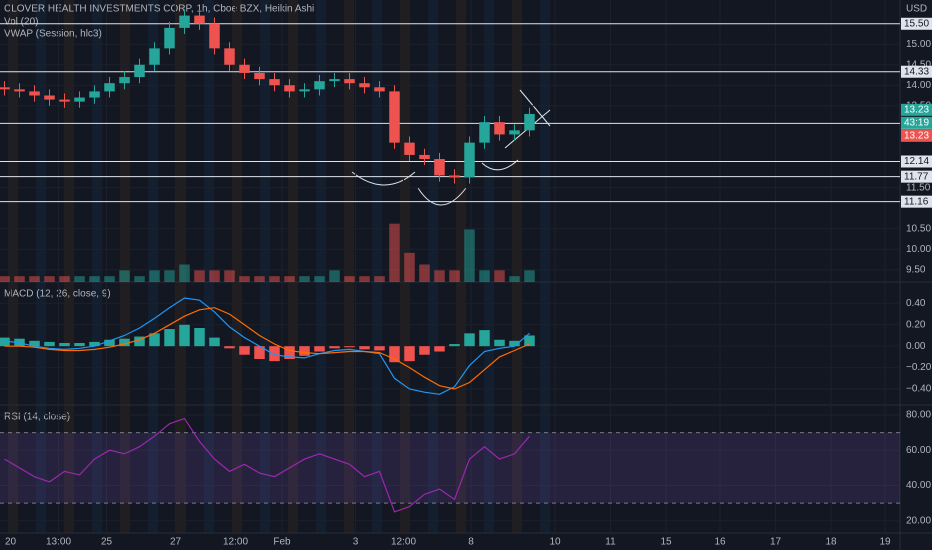 The width and height of the screenshot is (932, 550). Describe the element at coordinates (535, 108) in the screenshot. I see `trend-line` at that location.